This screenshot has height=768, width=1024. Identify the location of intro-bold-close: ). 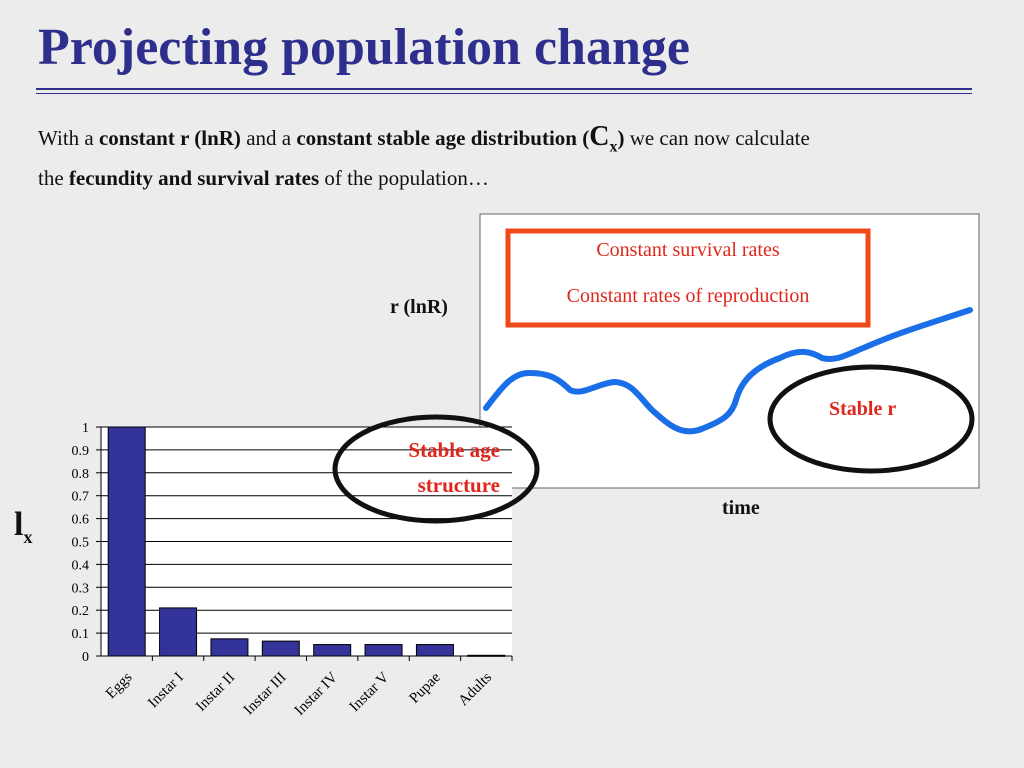
(621, 138).